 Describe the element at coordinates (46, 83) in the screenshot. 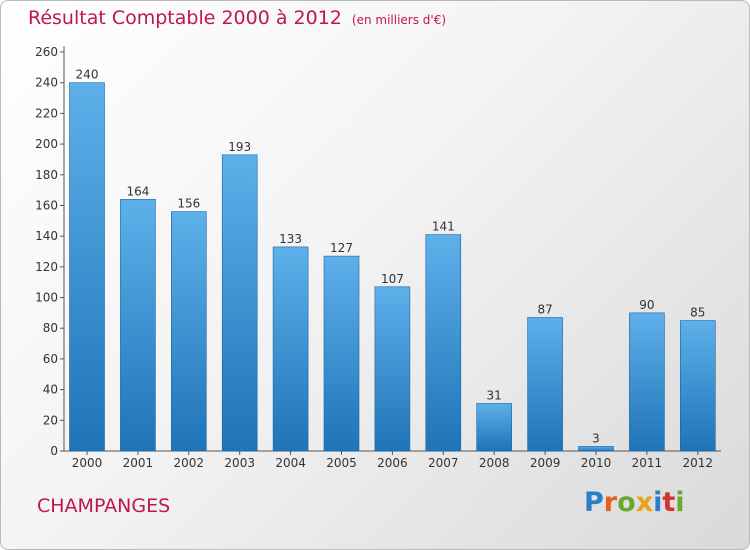

I see `y-tick-label: 240` at that location.